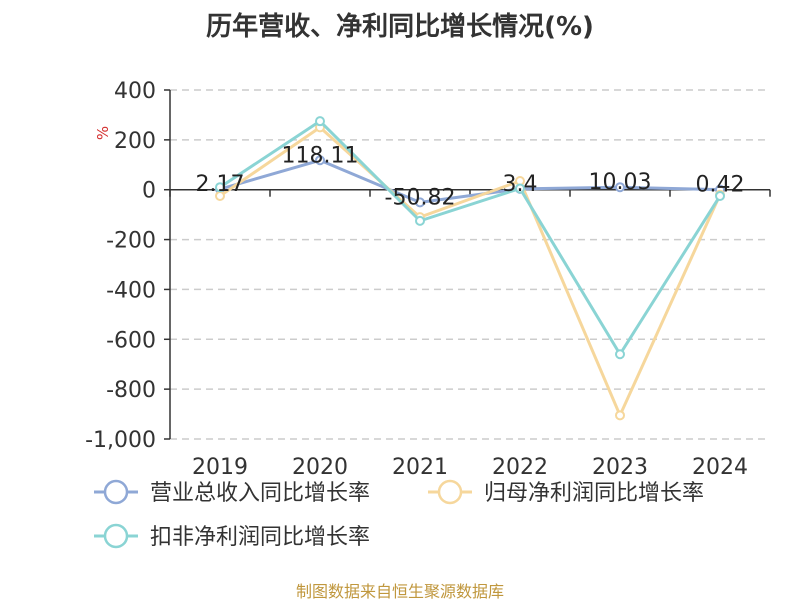 Image resolution: width=800 pixels, height=602 pixels. What do you see at coordinates (120, 440) in the screenshot?
I see `y-tick-label: -1,000` at bounding box center [120, 440].